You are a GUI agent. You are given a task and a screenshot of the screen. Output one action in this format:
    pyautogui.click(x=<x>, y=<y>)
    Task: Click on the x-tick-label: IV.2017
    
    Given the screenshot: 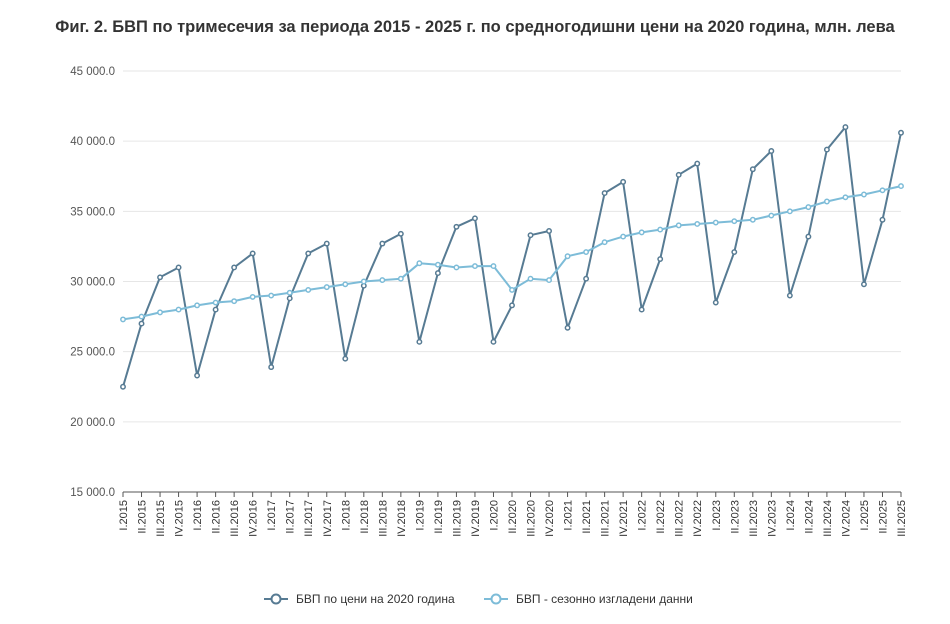 What is the action you would take?
    pyautogui.click(x=328, y=518)
    